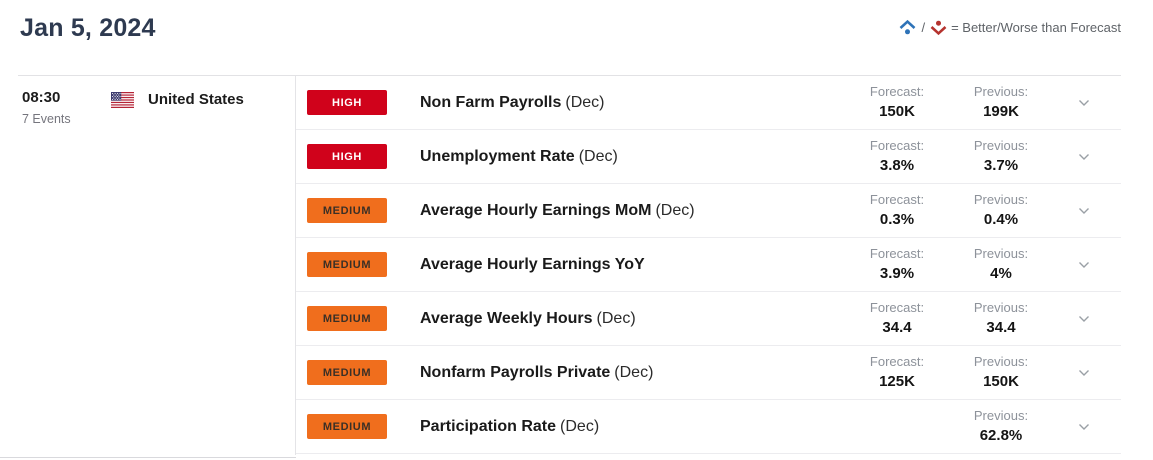 The width and height of the screenshot is (1153, 460). I want to click on country-block: United States, so click(177, 98).